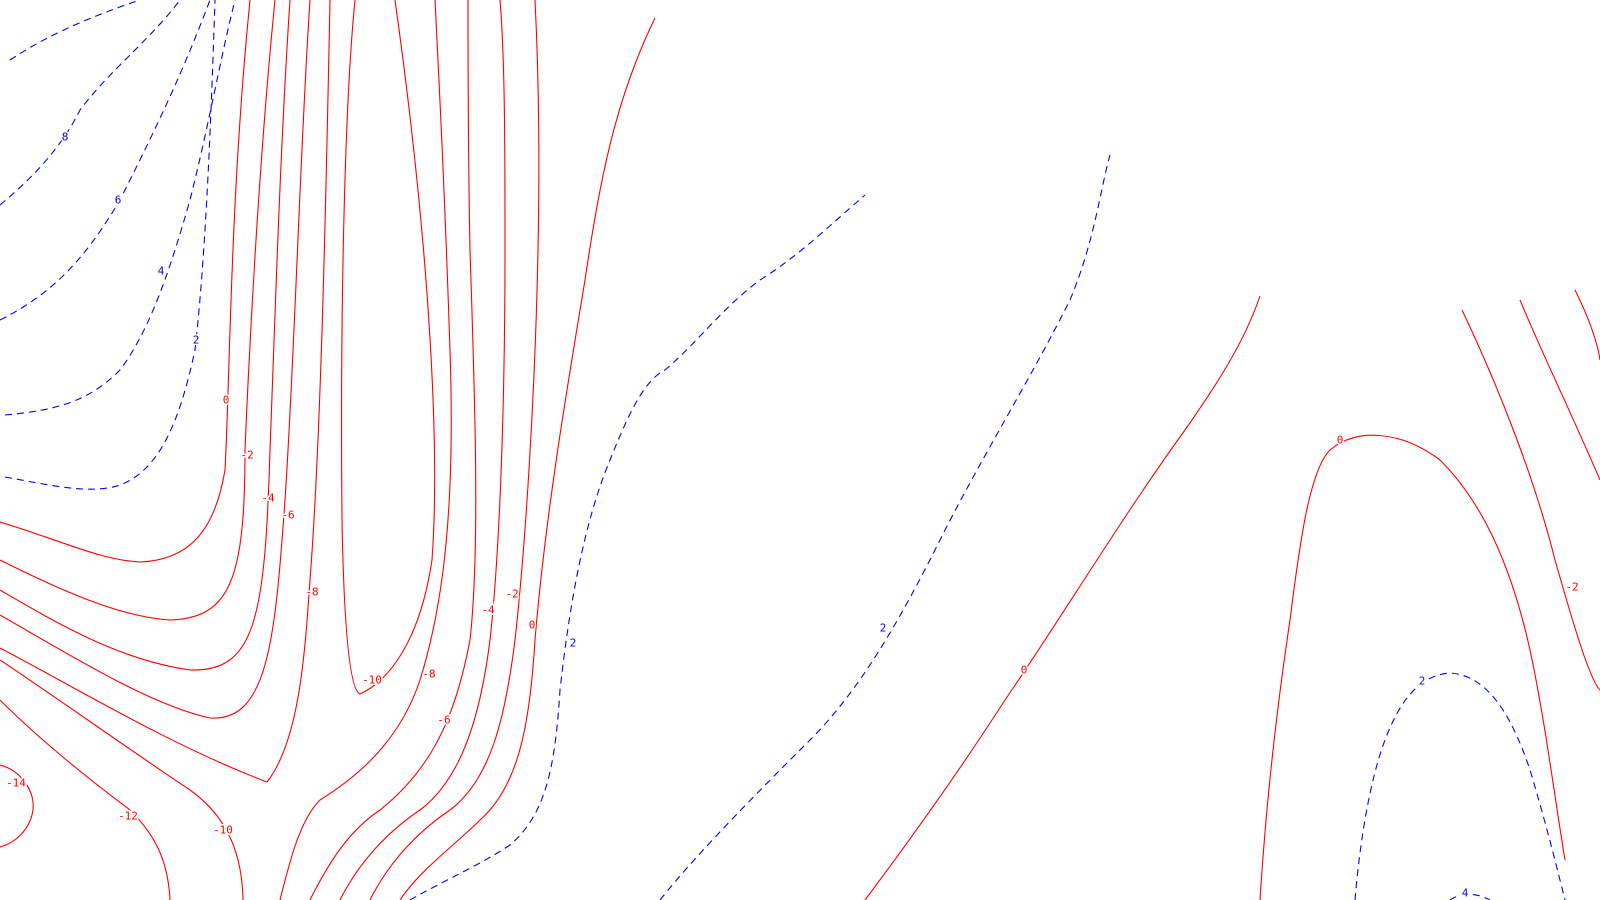 Image resolution: width=1600 pixels, height=900 pixels. What do you see at coordinates (128, 816) in the screenshot?
I see `contour-label: -12` at bounding box center [128, 816].